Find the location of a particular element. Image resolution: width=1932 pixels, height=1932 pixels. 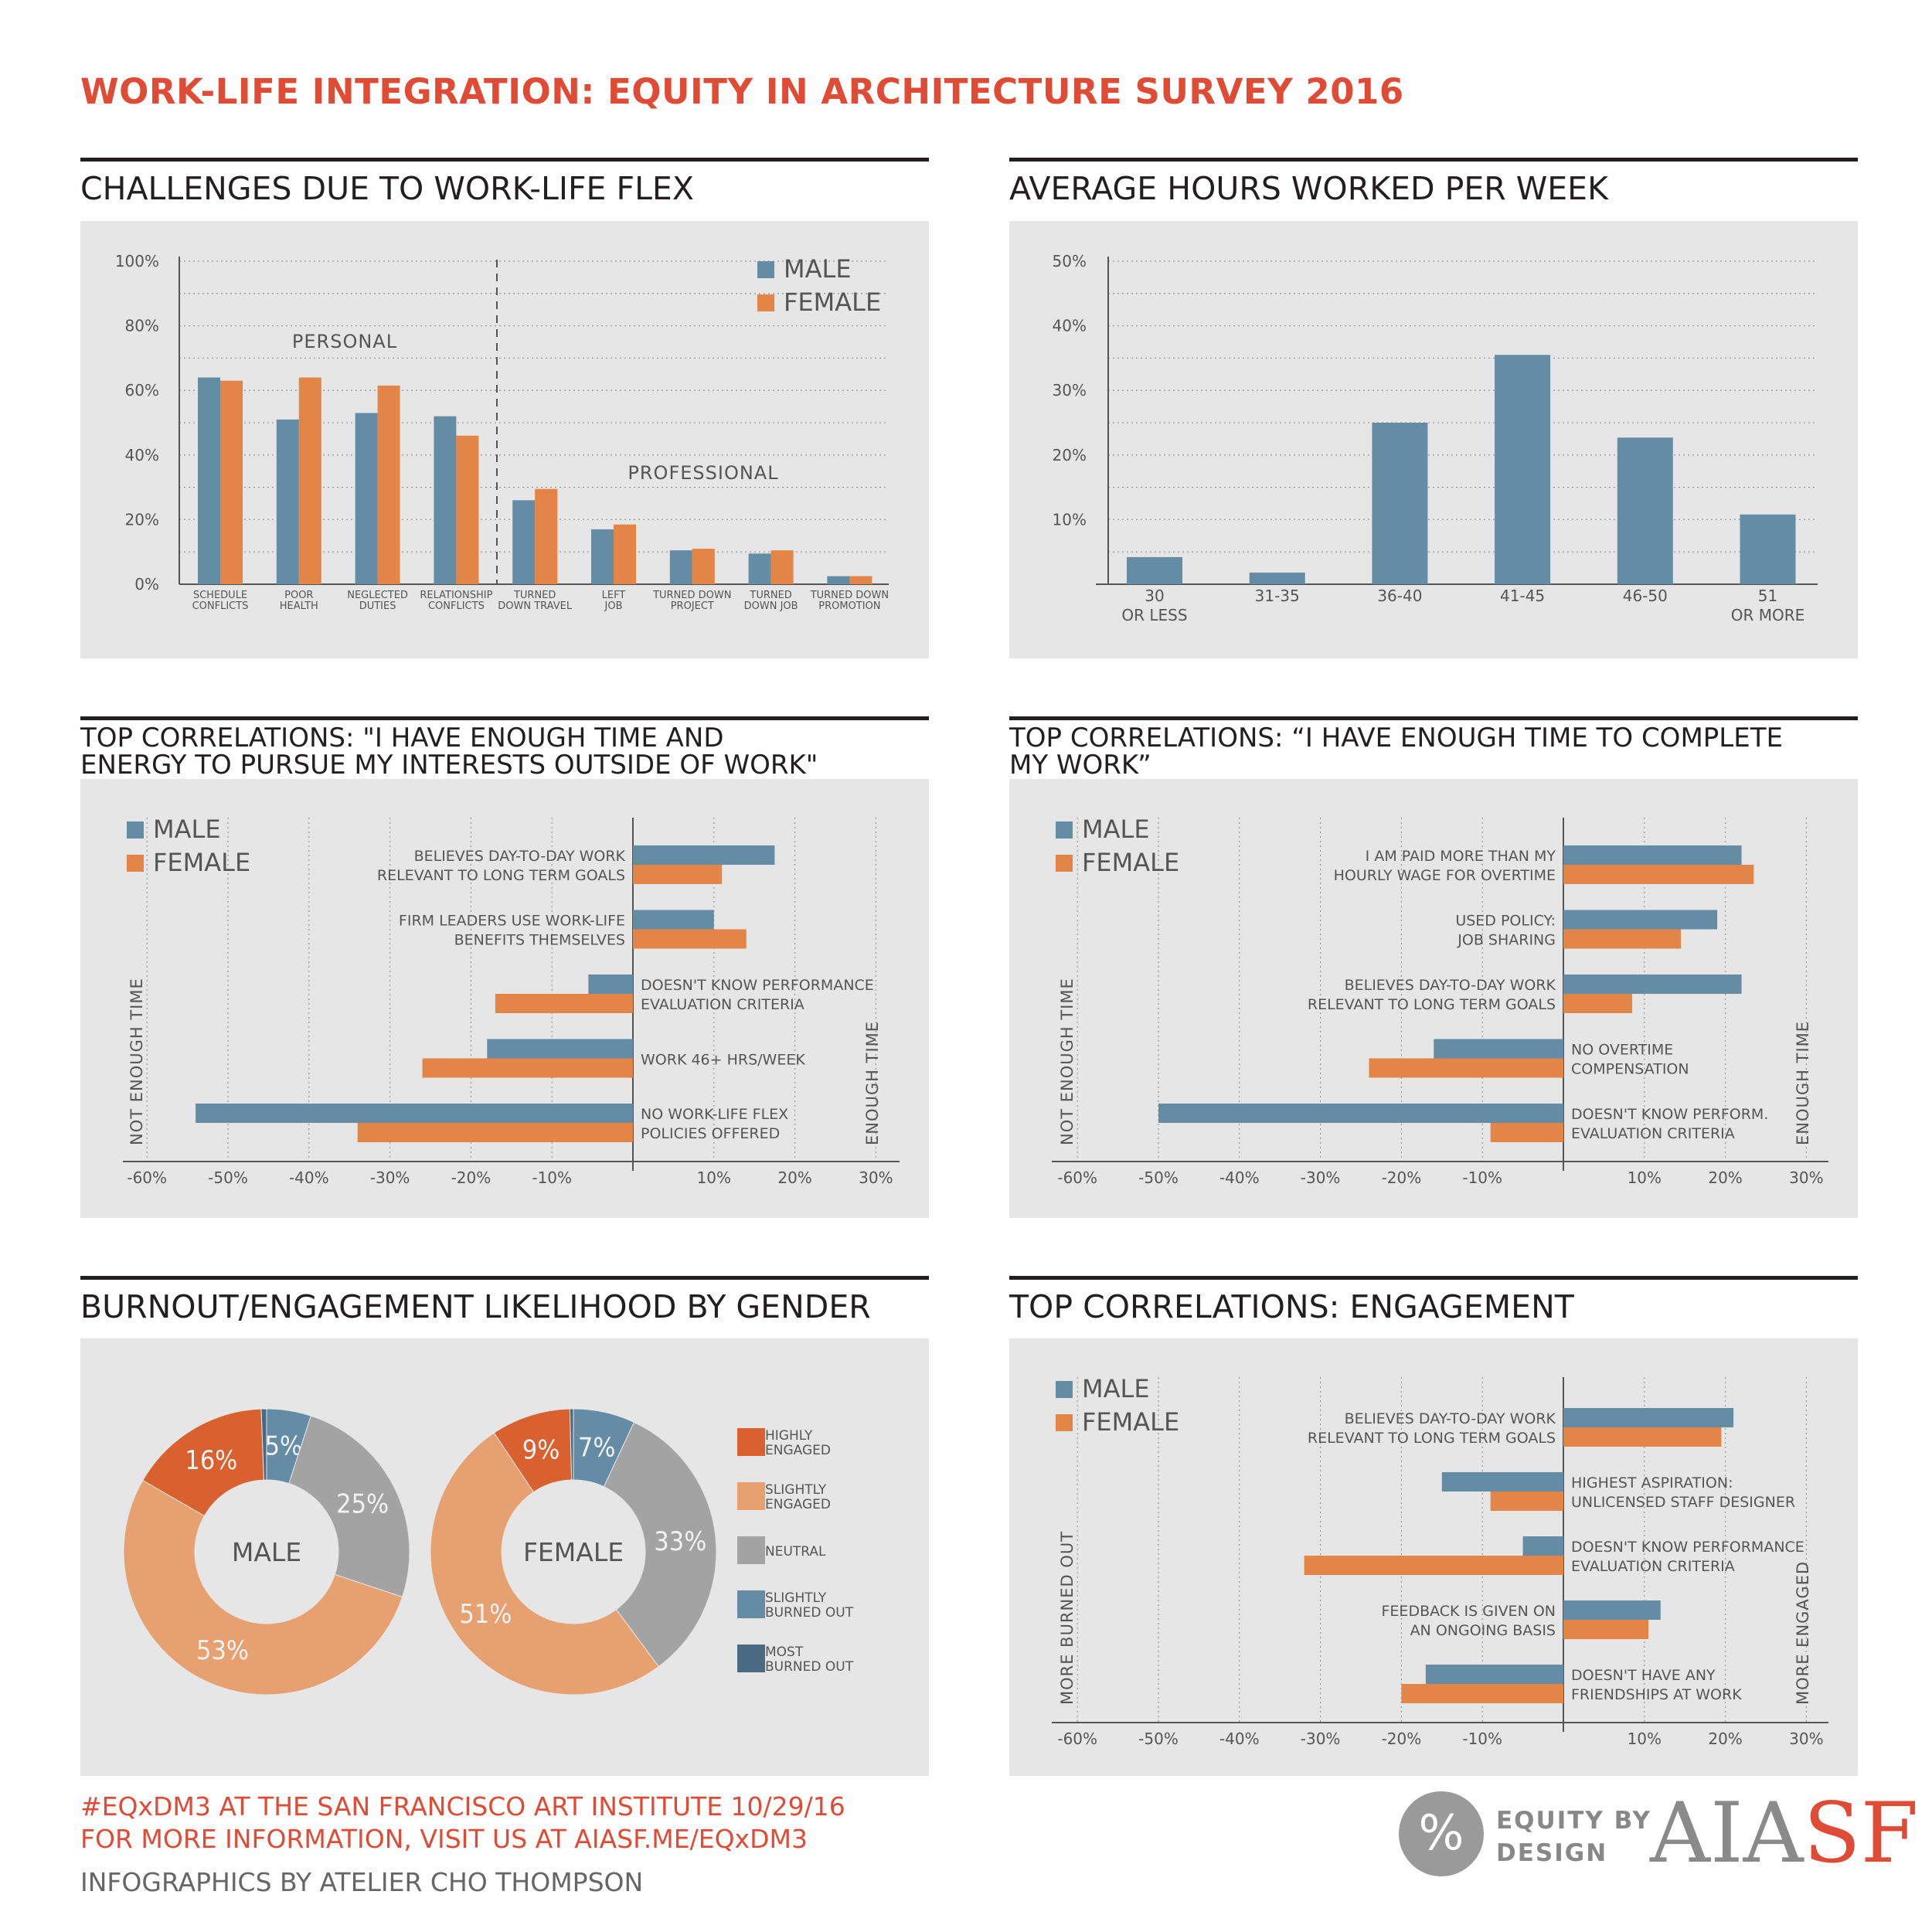

x-tick-label: -60% is located at coordinates (1077, 1739).